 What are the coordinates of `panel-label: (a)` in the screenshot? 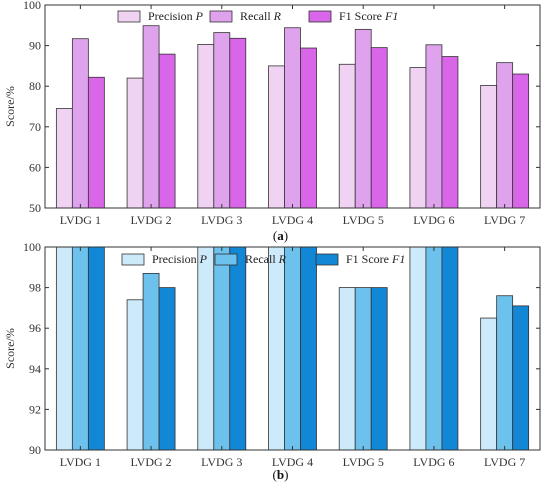 It's located at (280, 235).